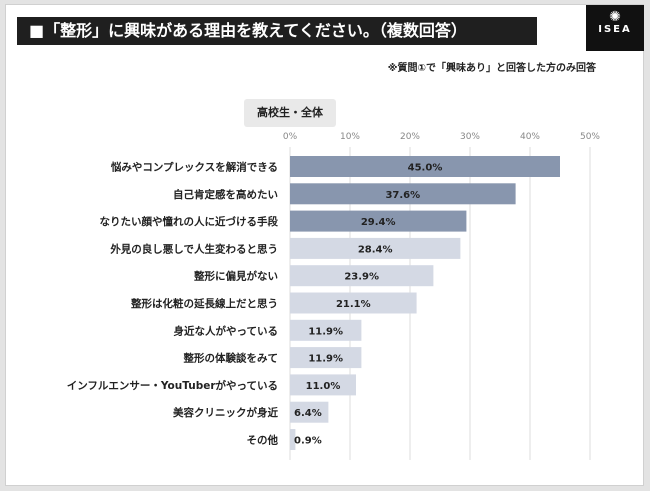 This screenshot has height=491, width=650. I want to click on x-tick-label: 10%, so click(350, 137).